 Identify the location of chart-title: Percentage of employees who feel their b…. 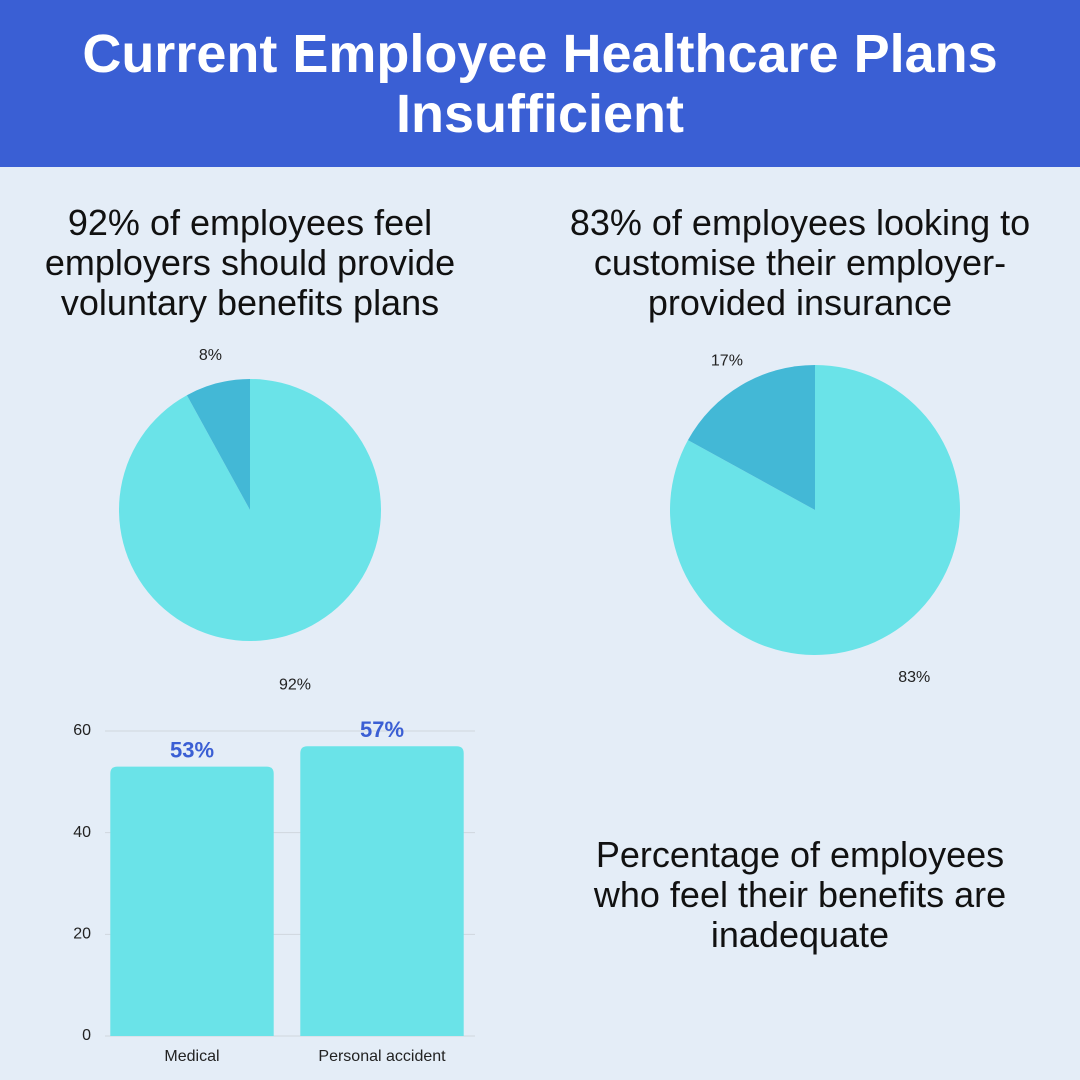
(800, 894).